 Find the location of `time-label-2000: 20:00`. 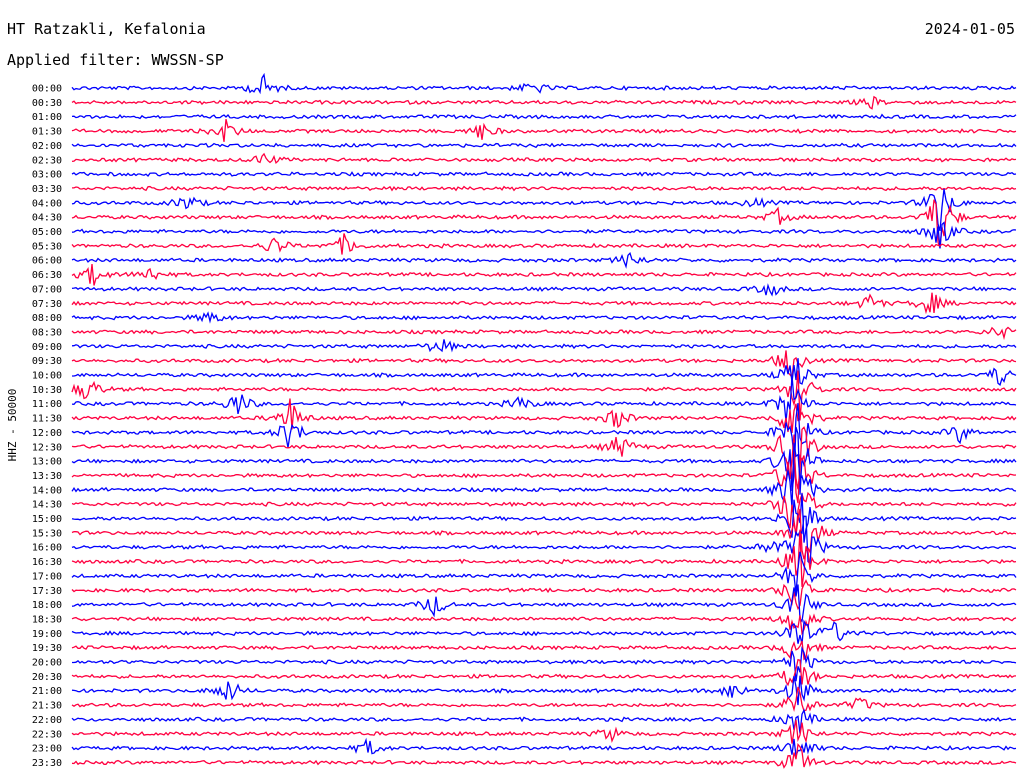

time-label-2000: 20:00 is located at coordinates (47, 663).